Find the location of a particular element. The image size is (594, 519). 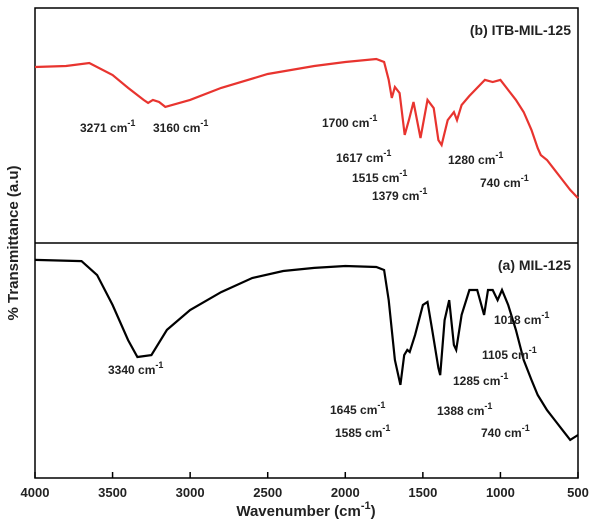

label: 3160 cm-1 is located at coordinates (180, 126).